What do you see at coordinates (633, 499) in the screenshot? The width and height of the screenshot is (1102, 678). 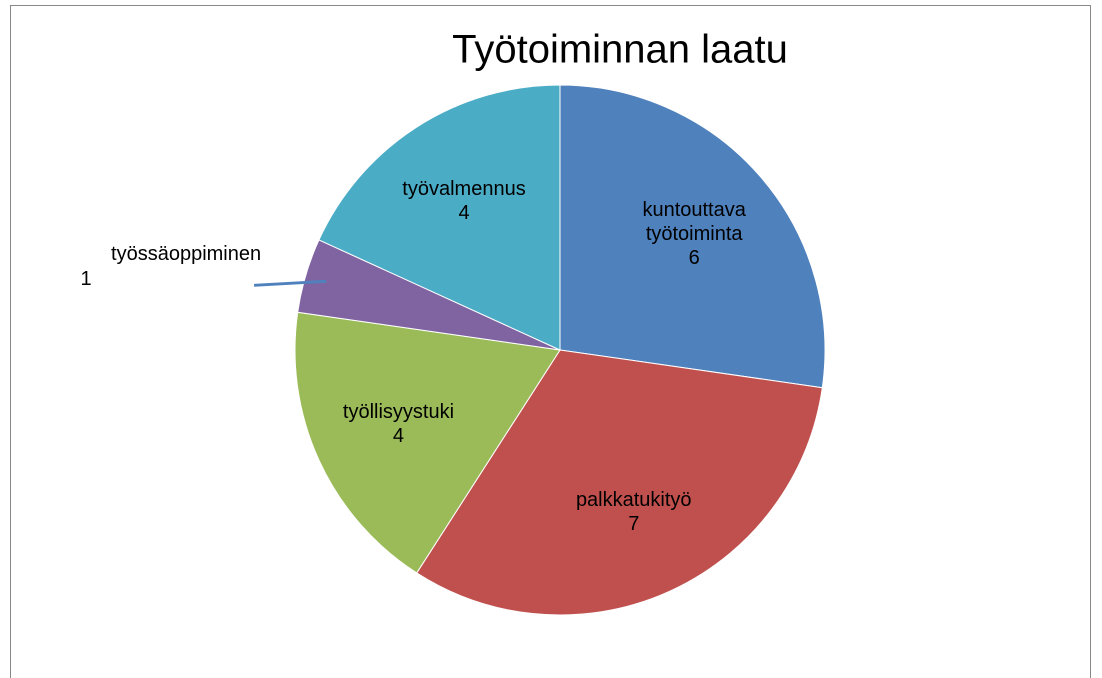 I see `slice-label: palkkatukityö` at bounding box center [633, 499].